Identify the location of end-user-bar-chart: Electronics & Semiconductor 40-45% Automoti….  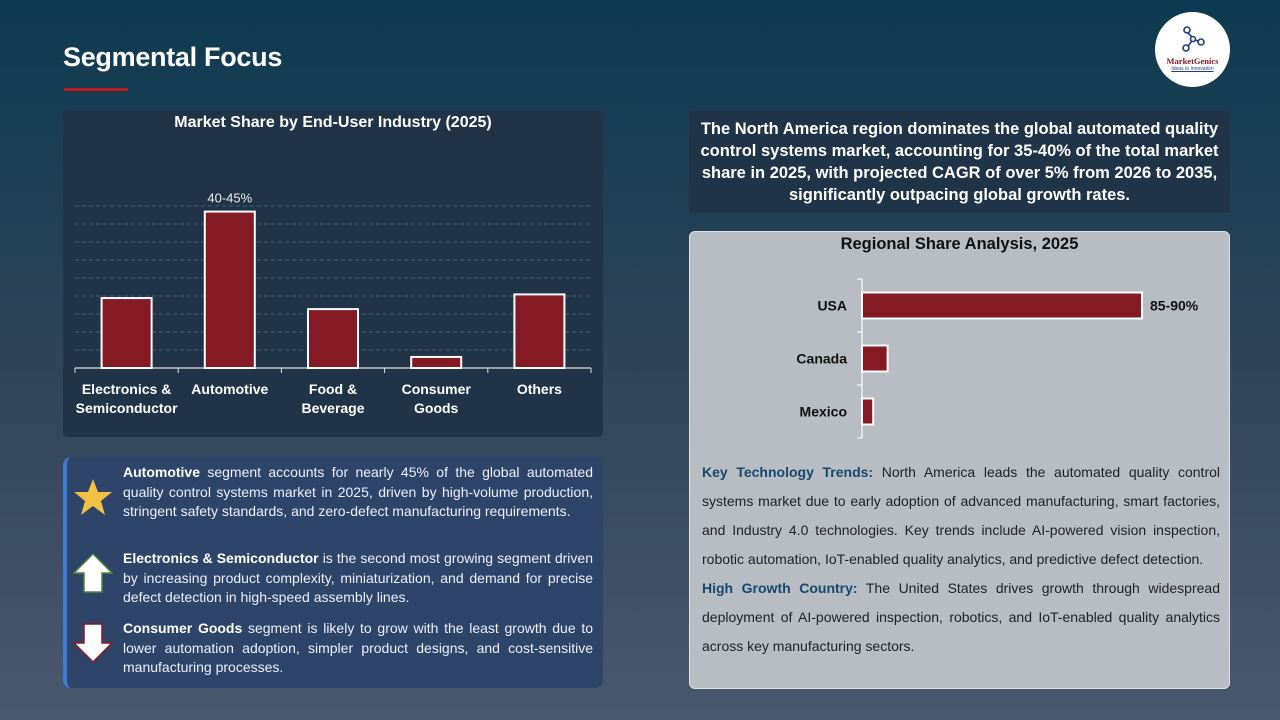
(333, 303).